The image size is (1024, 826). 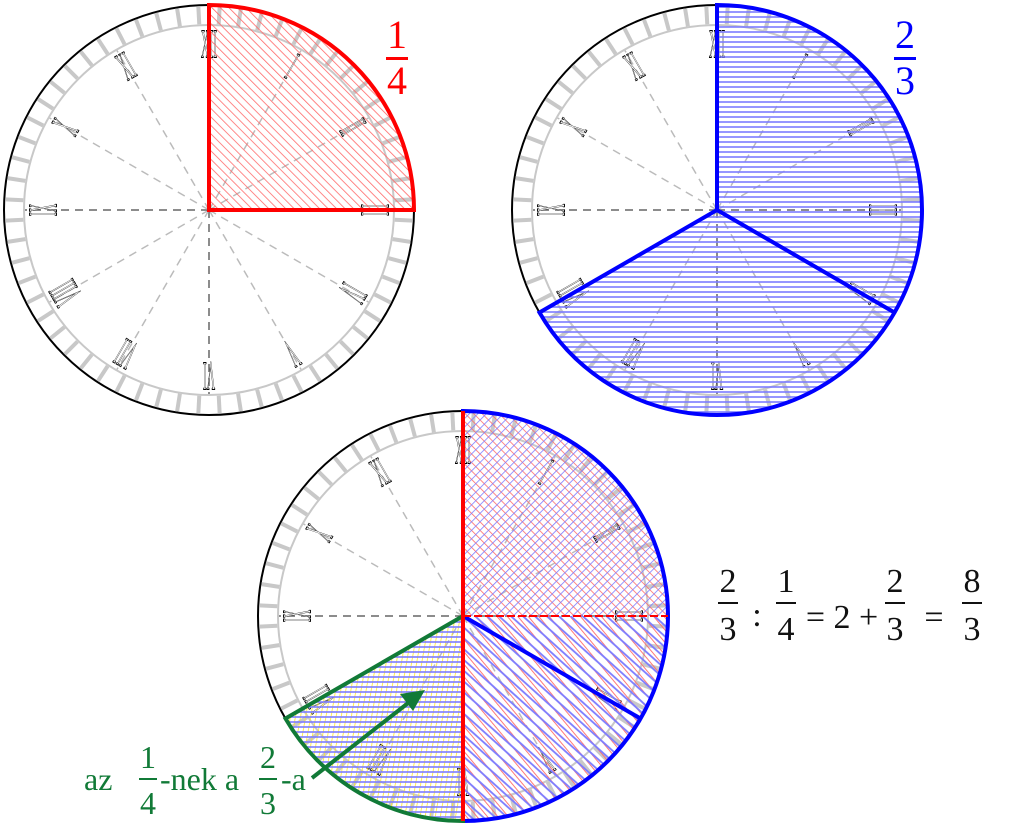 I want to click on eq-mid: = 2 +, so click(x=842, y=617).